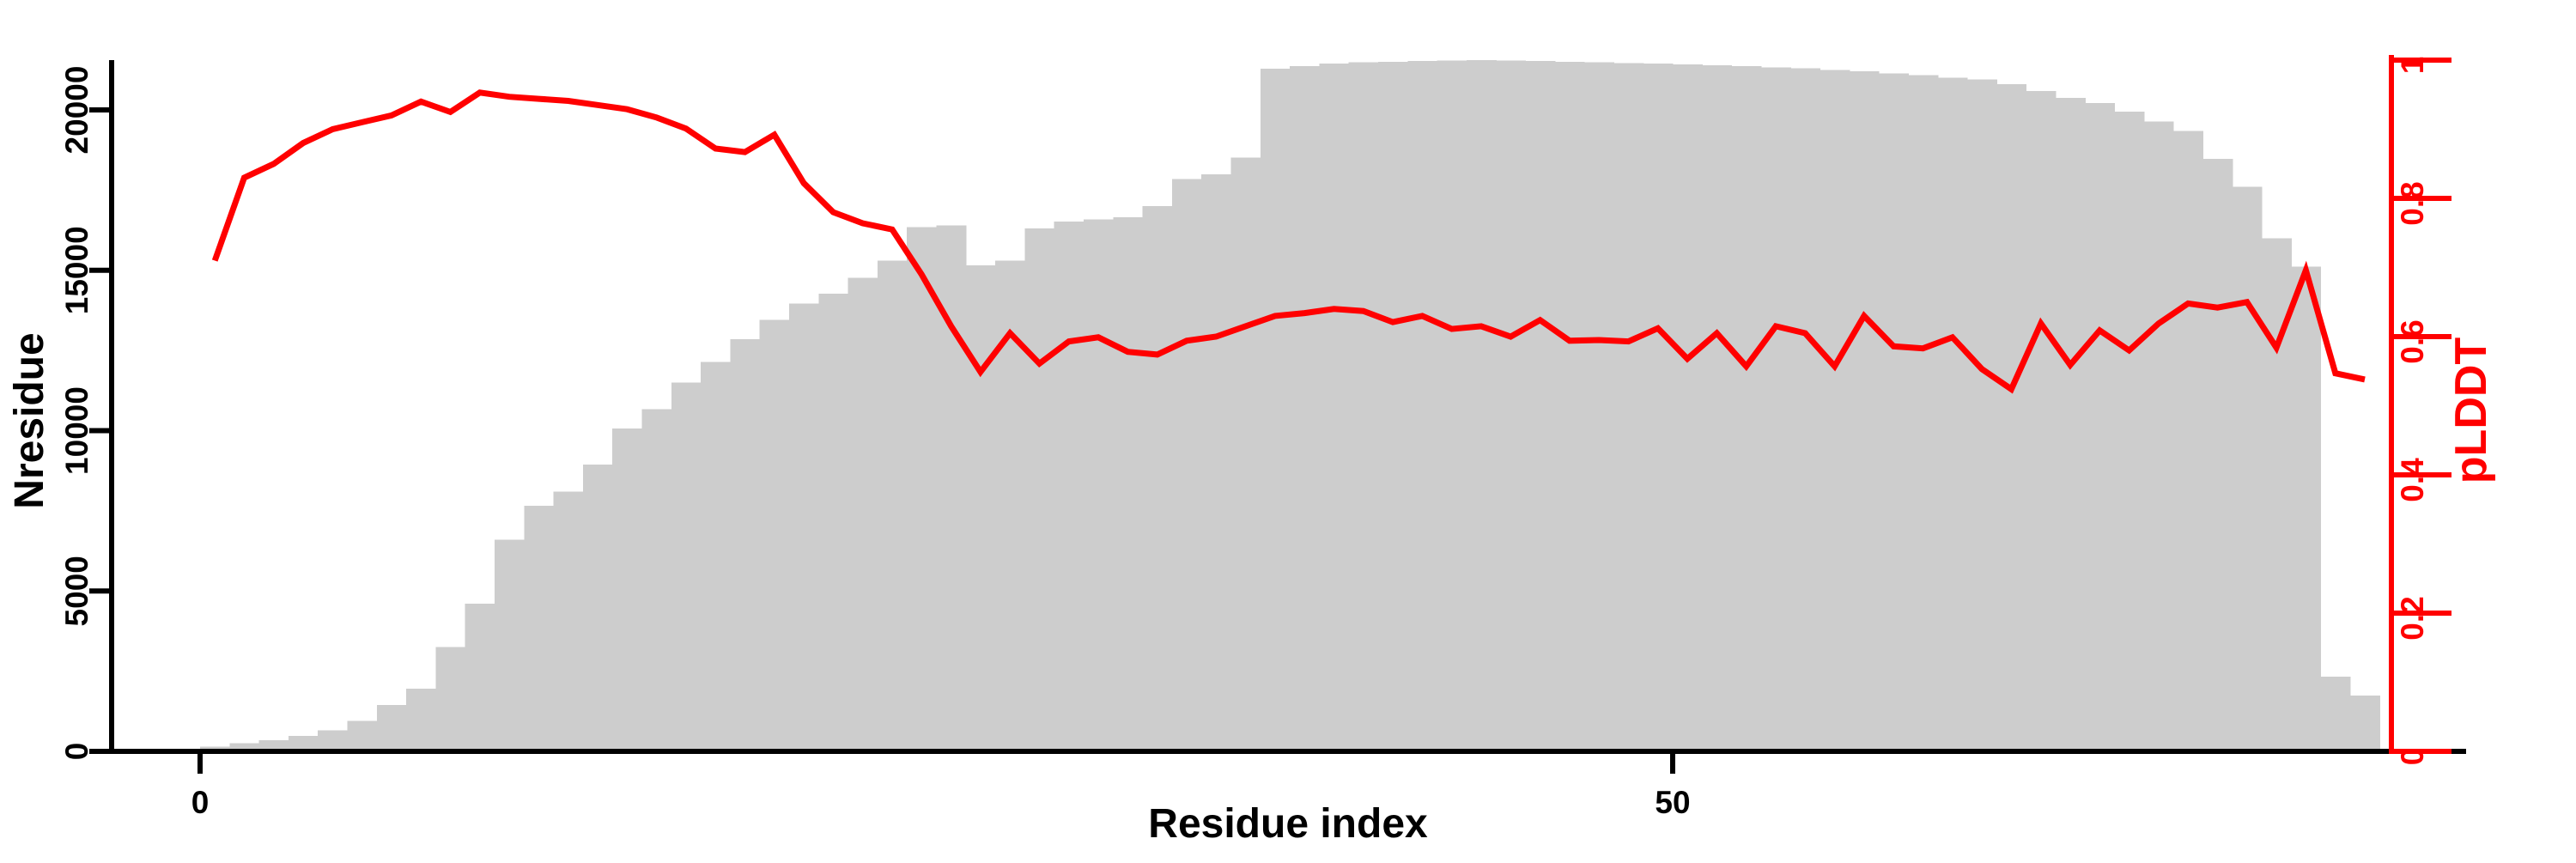 This screenshot has height=863, width=2576. Describe the element at coordinates (2412, 480) in the screenshot. I see `right-tick-label: 0.4` at that location.